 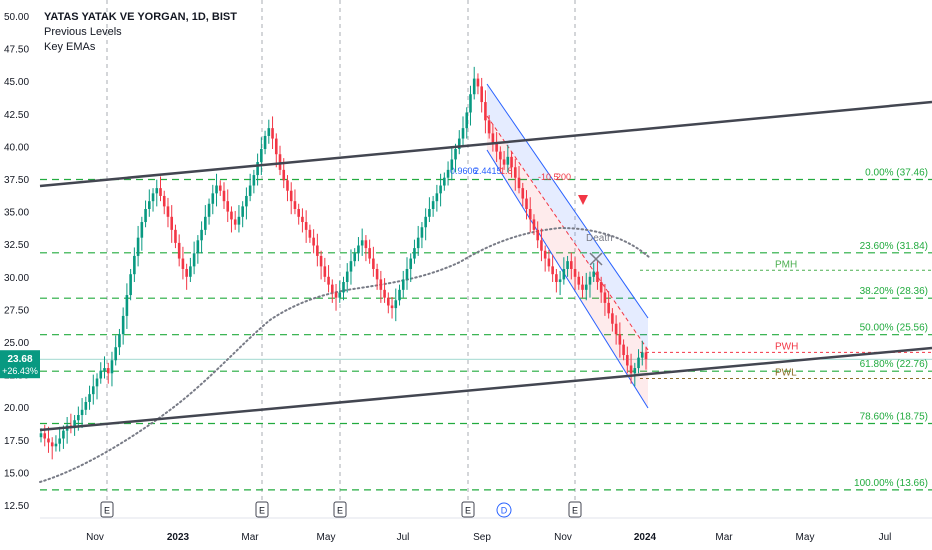 What do you see at coordinates (563, 537) in the screenshot?
I see `x-tick-label: Nov` at bounding box center [563, 537].